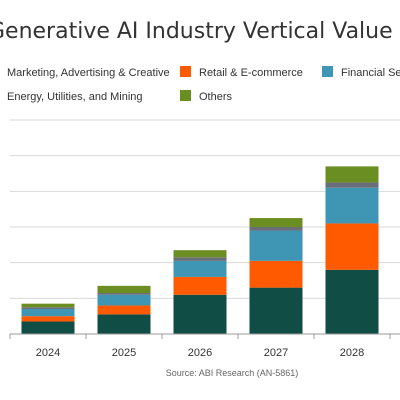  I want to click on x-tick-label: 2028, so click(352, 353).